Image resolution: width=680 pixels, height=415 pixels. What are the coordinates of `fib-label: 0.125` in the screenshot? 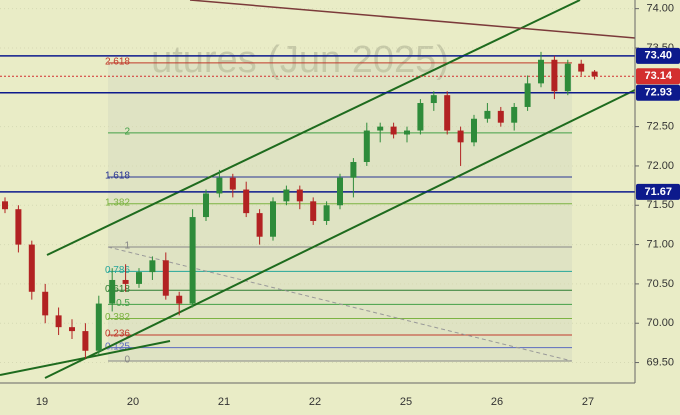 It's located at (117, 346).